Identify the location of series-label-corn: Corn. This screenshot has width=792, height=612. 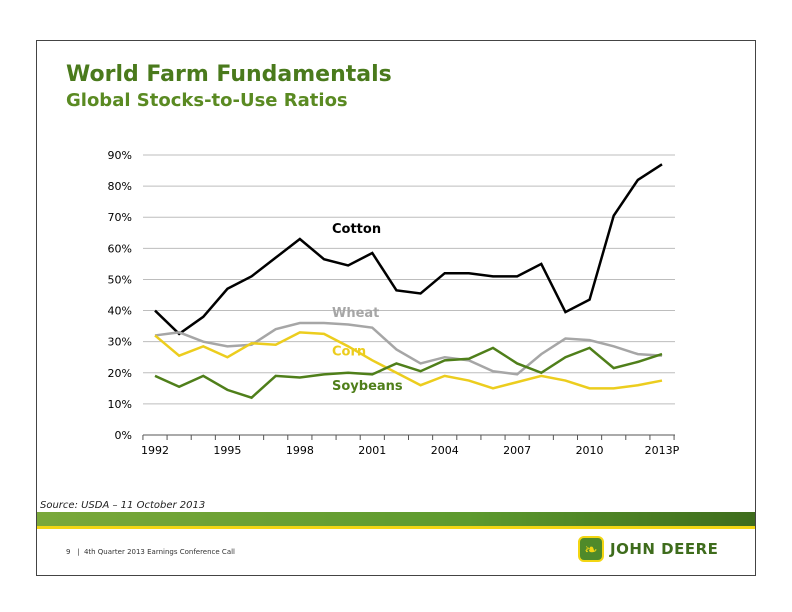
(349, 352).